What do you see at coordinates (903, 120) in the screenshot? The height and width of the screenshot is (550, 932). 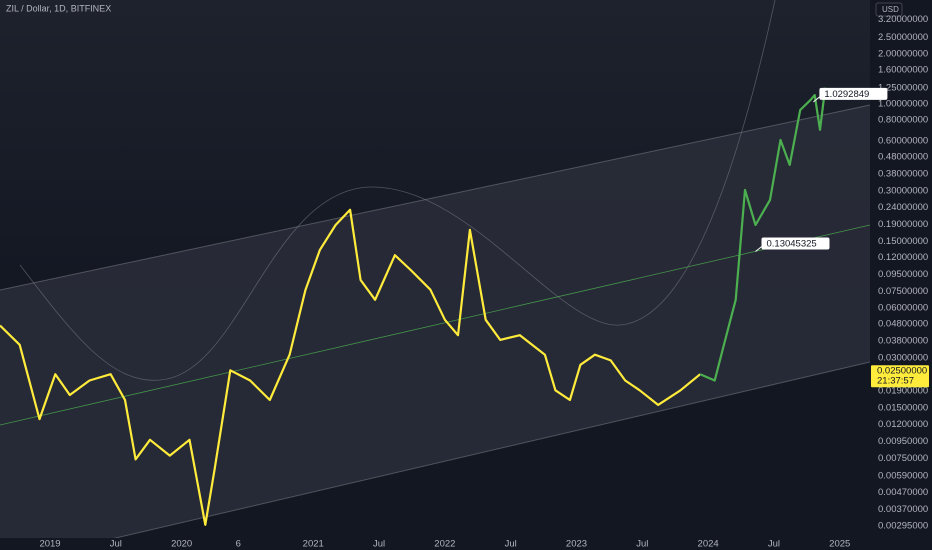 I see `y-tick-label: 0.80000000` at bounding box center [903, 120].